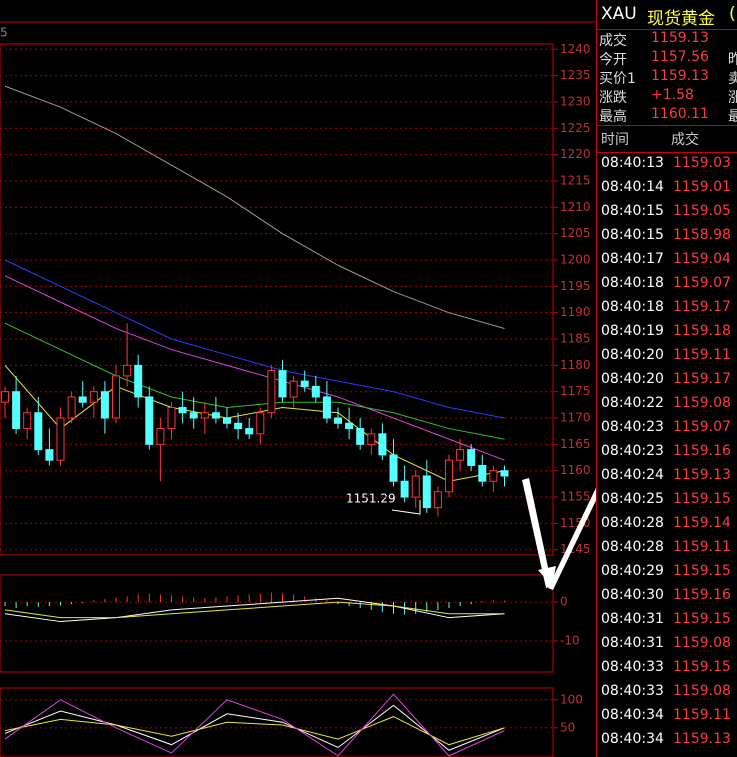  Describe the element at coordinates (277, 623) in the screenshot. I see `macd-panel` at that location.